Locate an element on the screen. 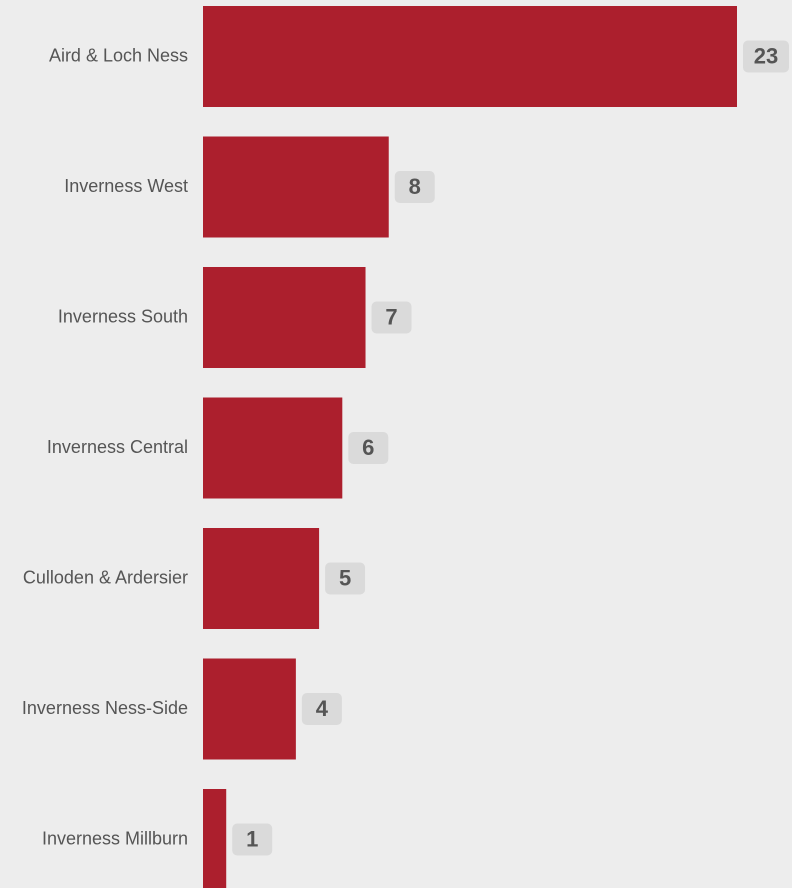 This screenshot has height=888, width=792. value-label: 4 is located at coordinates (322, 708).